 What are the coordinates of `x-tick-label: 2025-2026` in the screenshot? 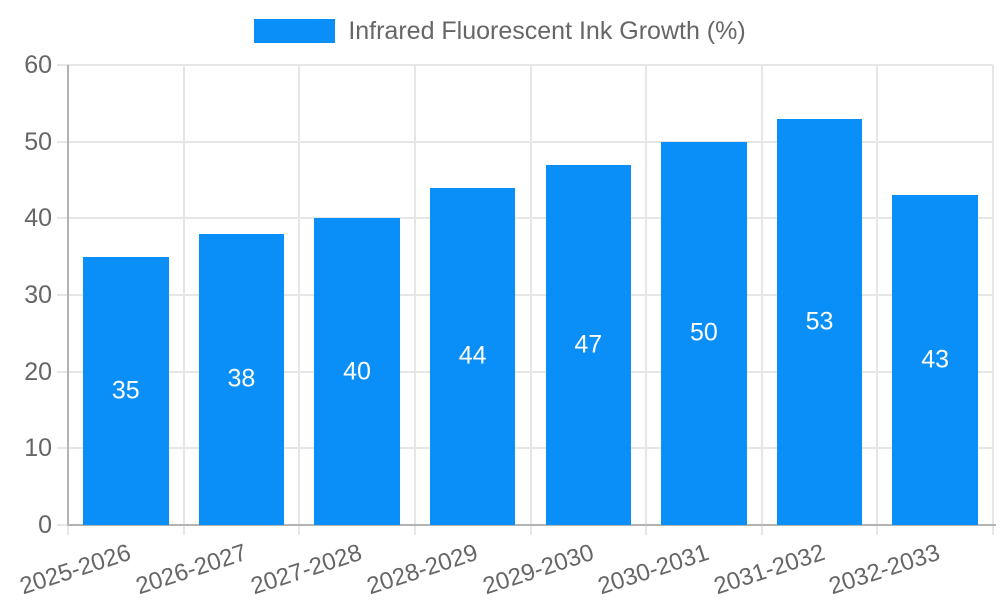 It's located at (75, 569).